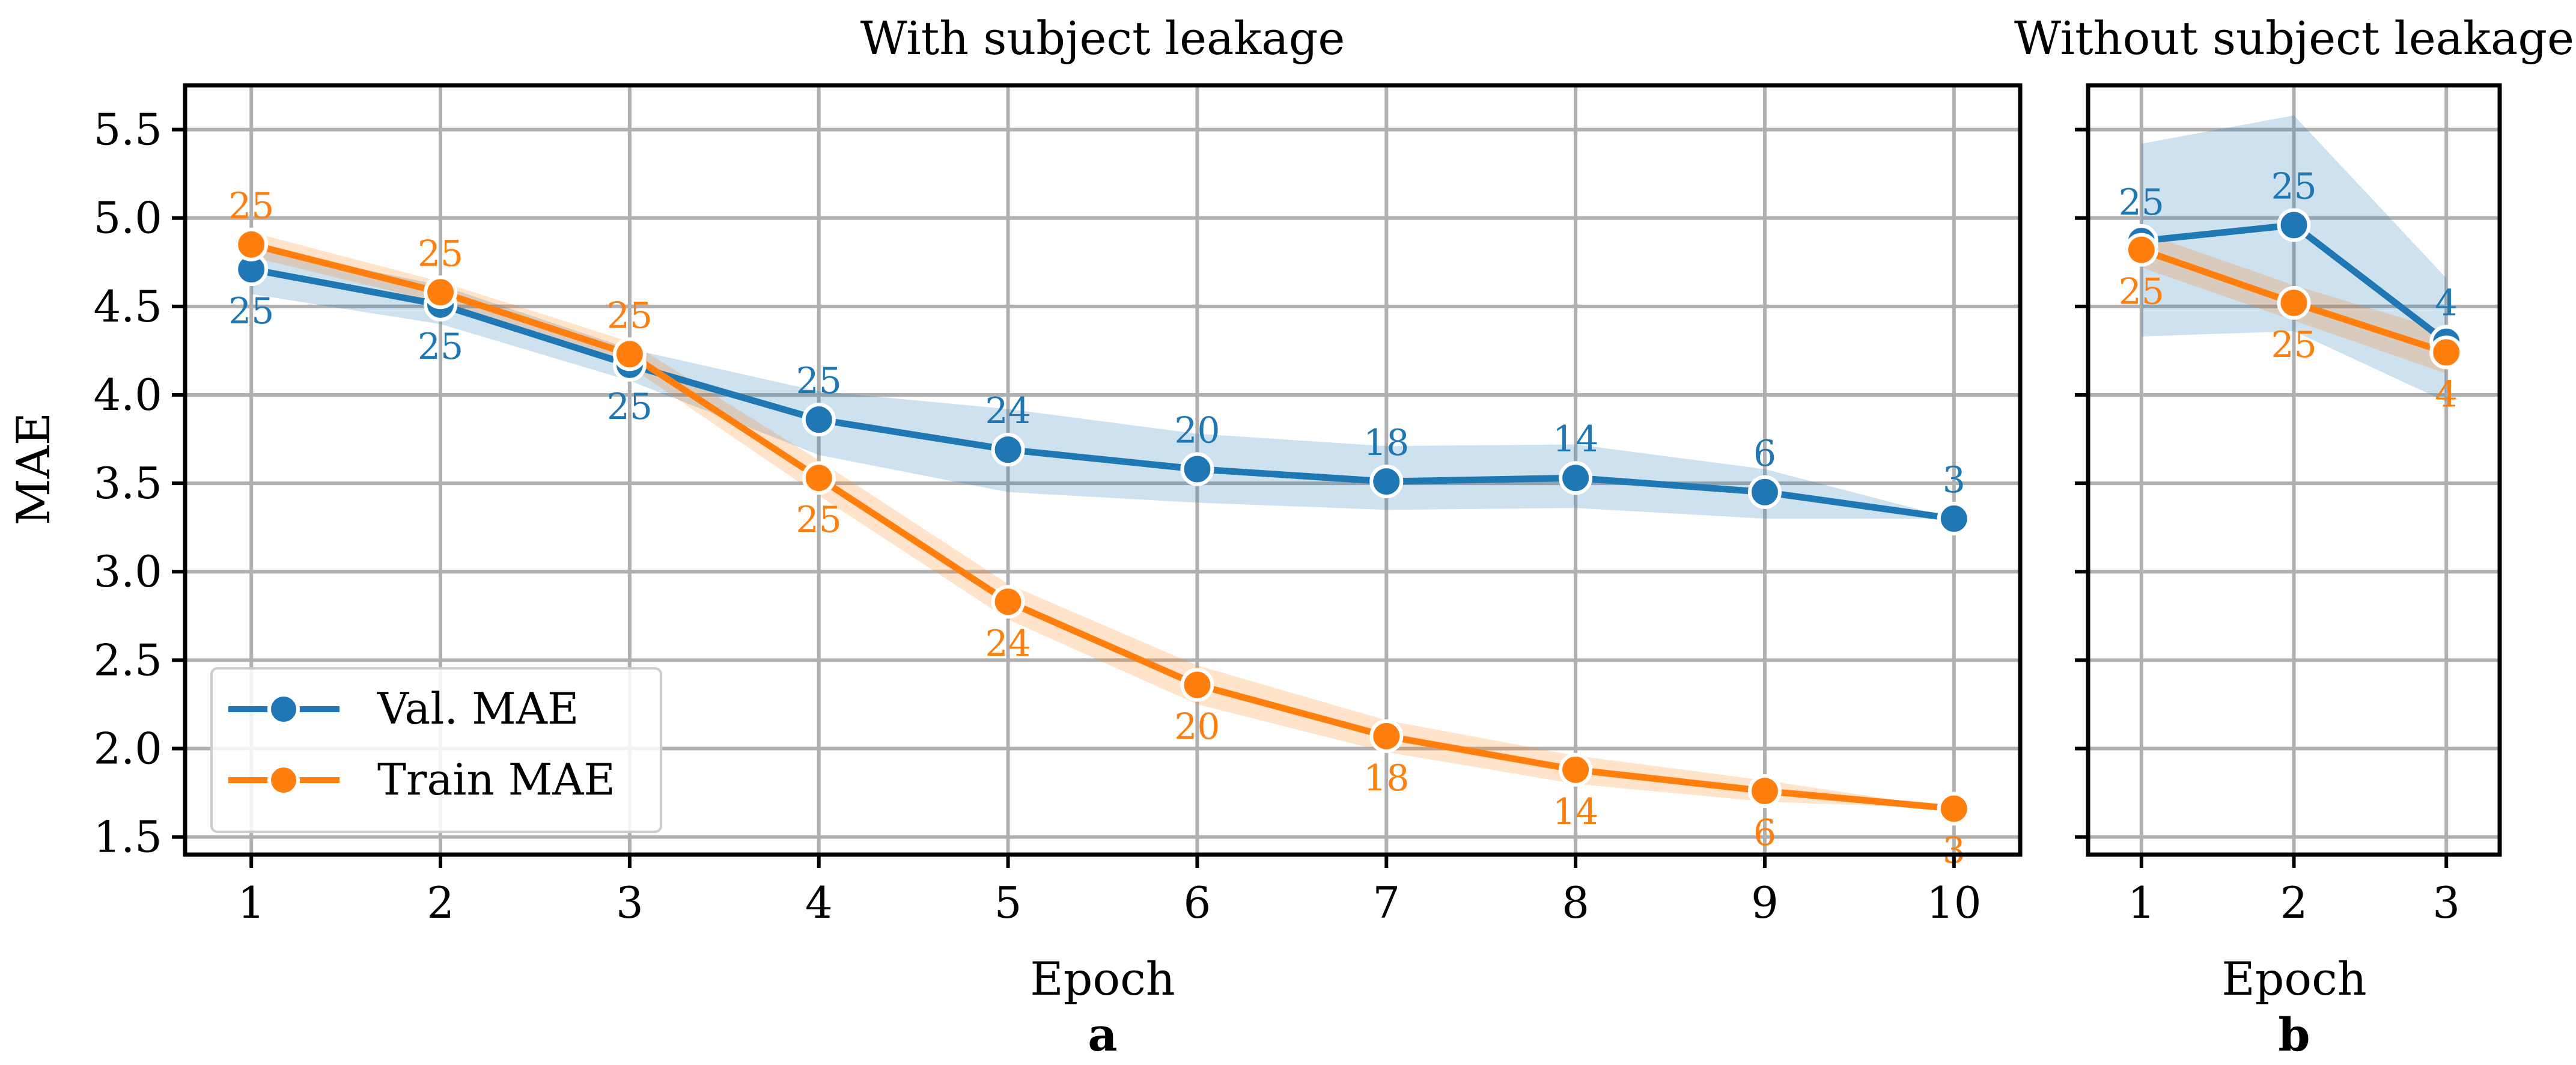 The image size is (2576, 1065). Describe the element at coordinates (1197, 903) in the screenshot. I see `panel-a-xtick-label: 6` at that location.